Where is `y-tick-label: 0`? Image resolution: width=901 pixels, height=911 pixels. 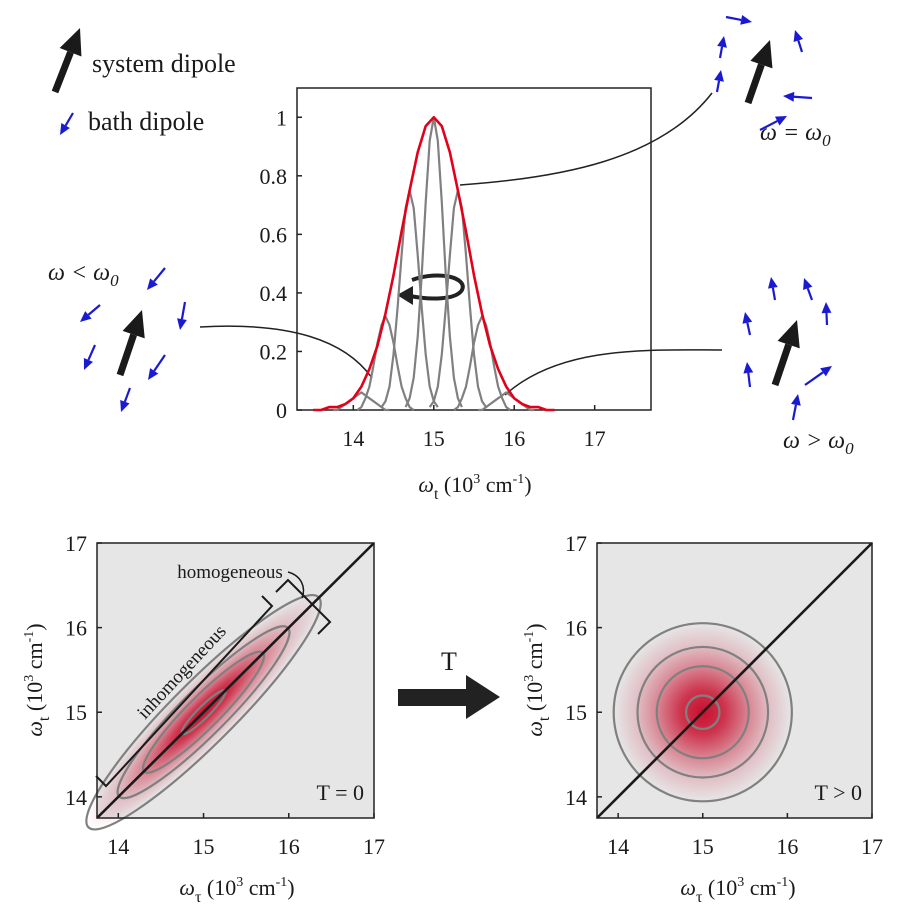
y-tick-label: 0 is located at coordinates (281, 410).